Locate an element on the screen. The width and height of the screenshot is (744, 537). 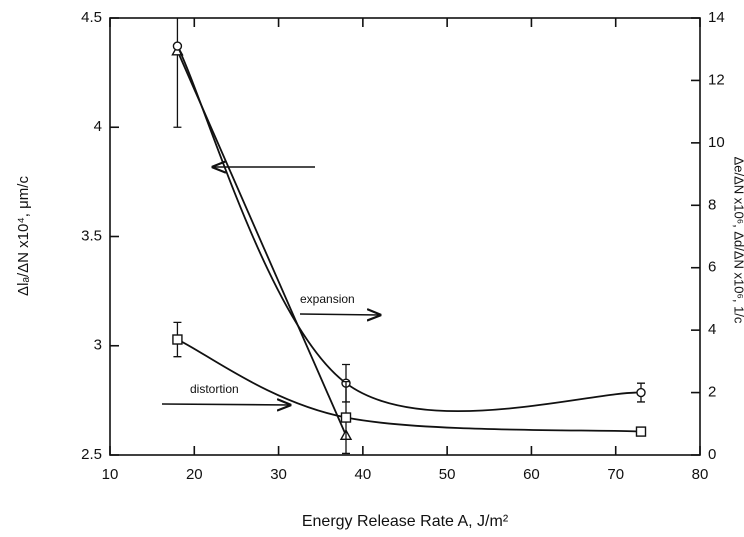
annotation: distortion is located at coordinates (214, 389).